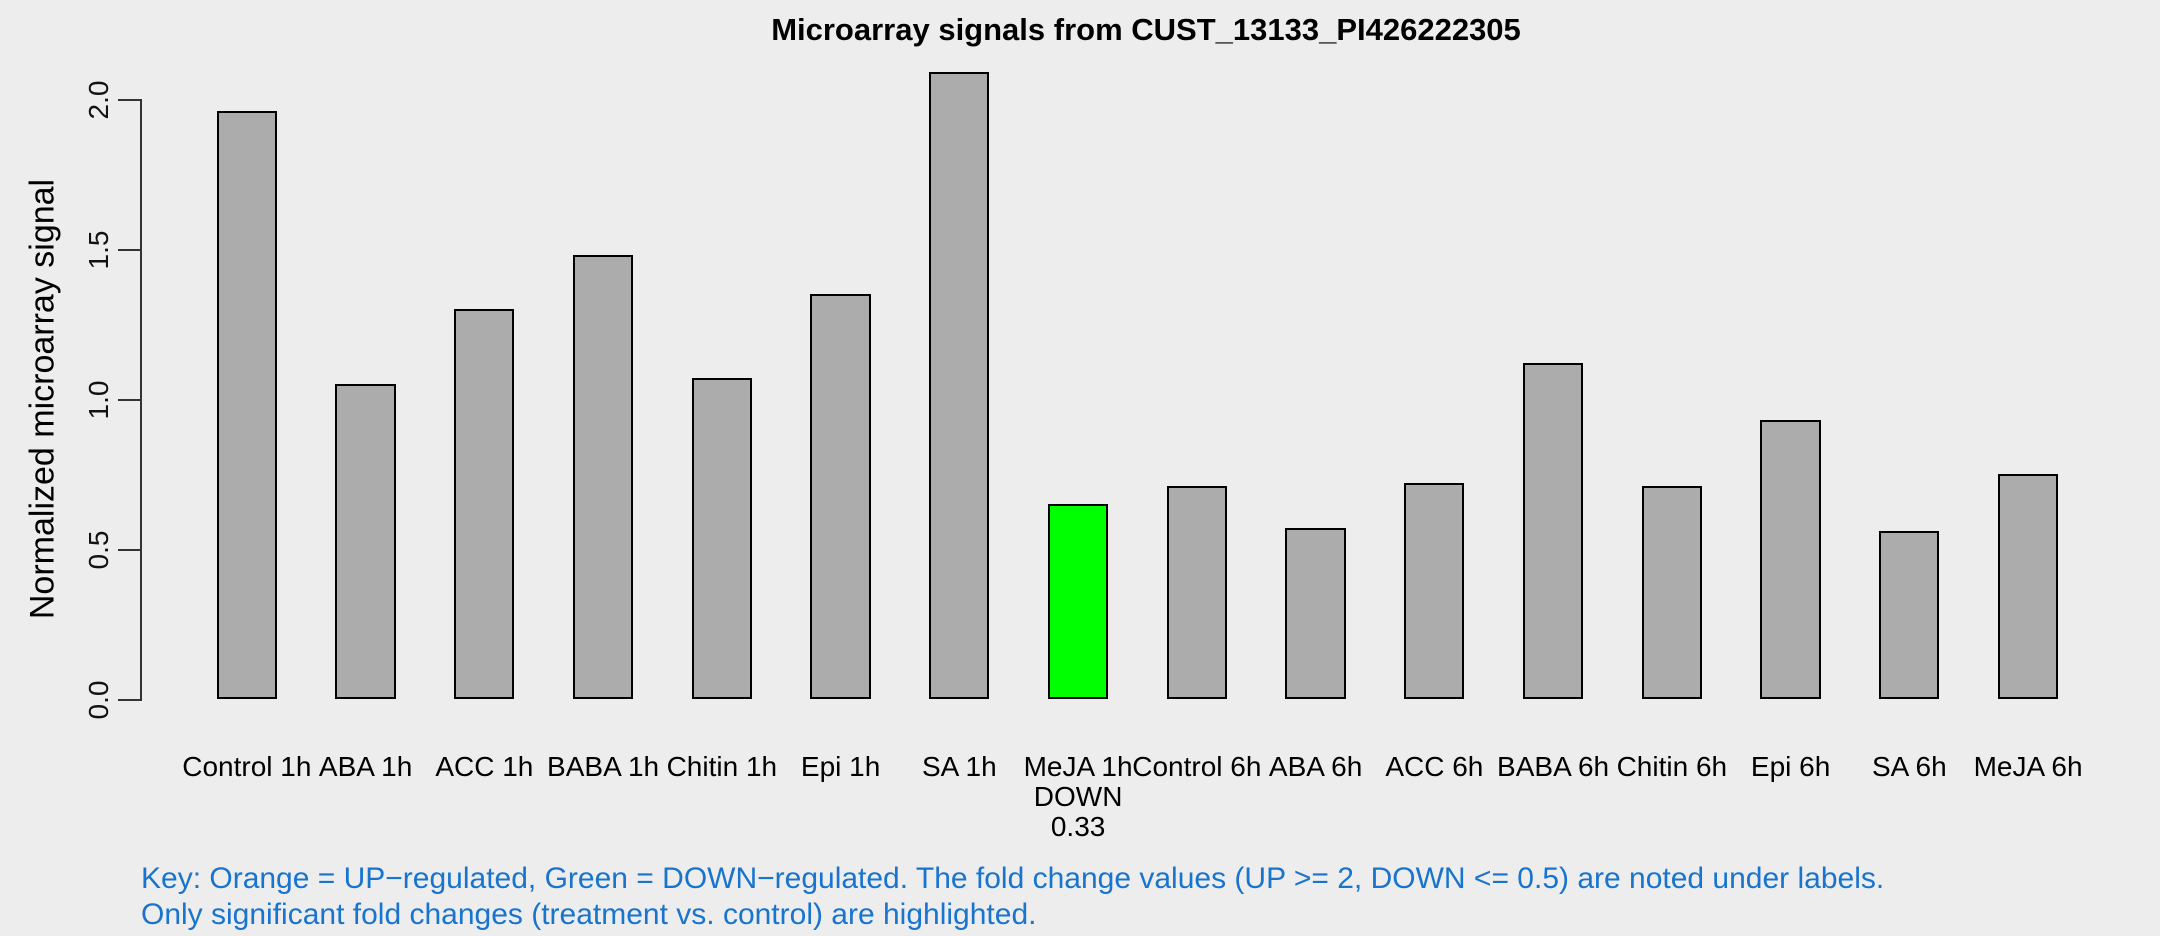  I want to click on bar-meja-6h, so click(2028, 586).